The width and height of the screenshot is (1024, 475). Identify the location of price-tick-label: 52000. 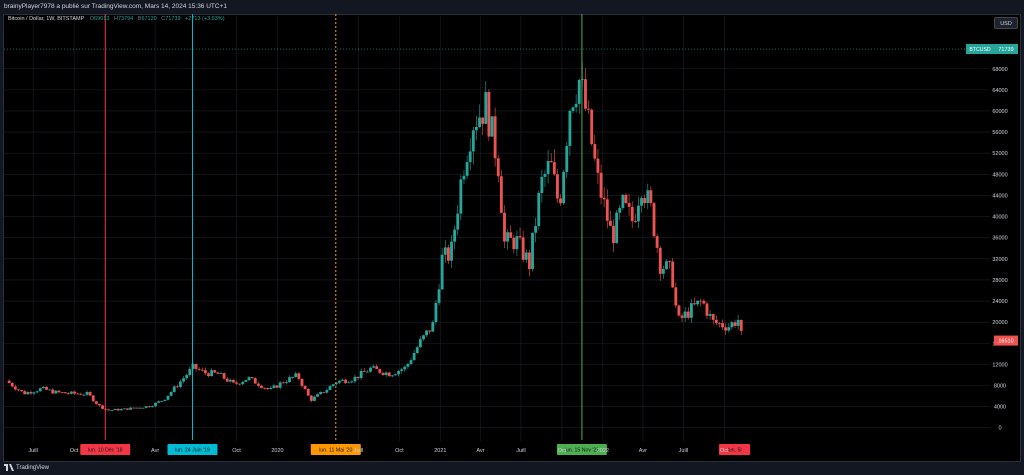
(999, 154).